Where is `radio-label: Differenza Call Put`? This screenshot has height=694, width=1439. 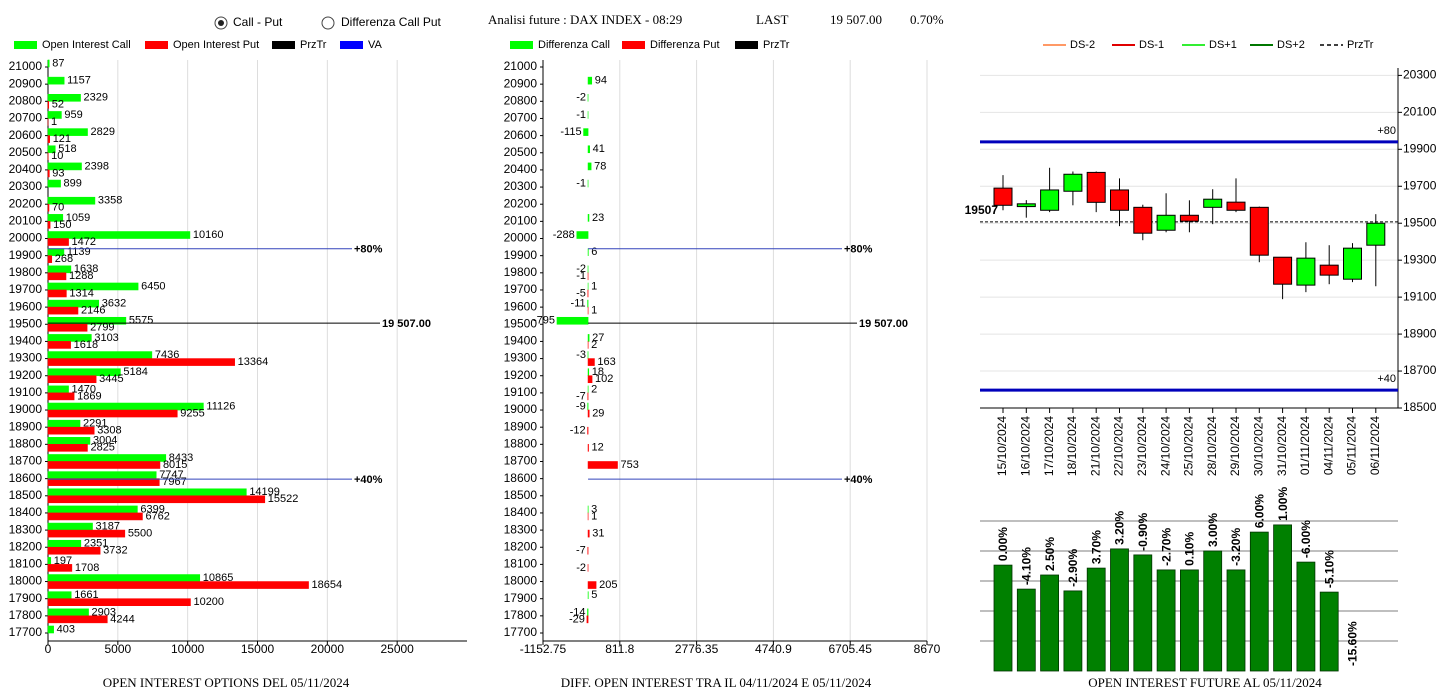 radio-label: Differenza Call Put is located at coordinates (391, 22).